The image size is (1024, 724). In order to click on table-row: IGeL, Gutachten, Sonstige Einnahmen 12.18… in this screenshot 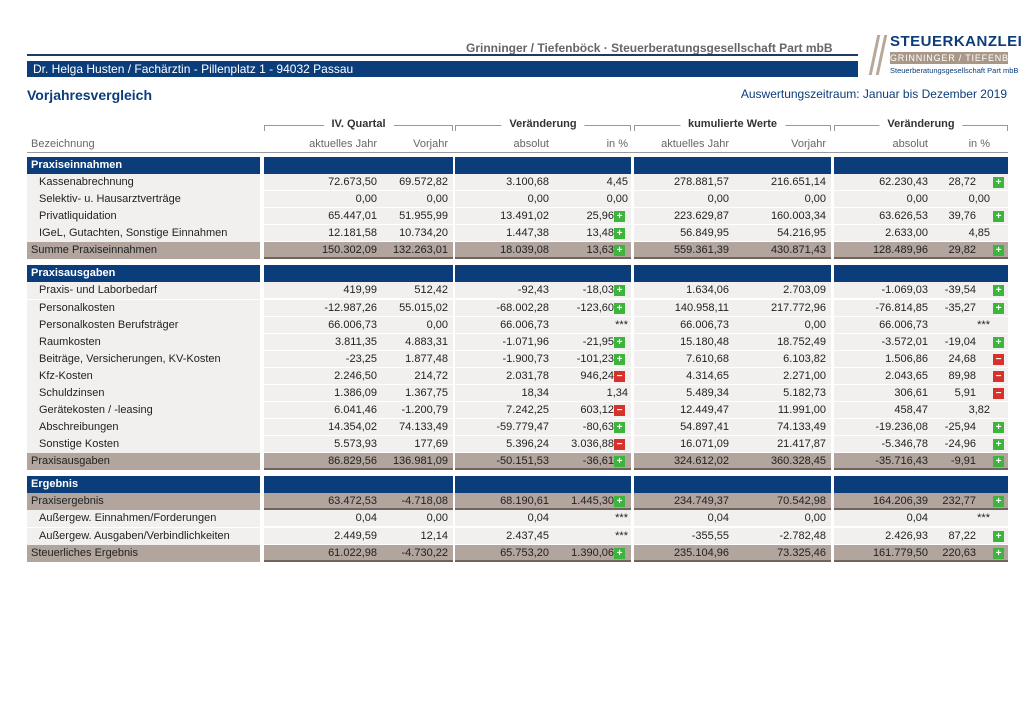, I will do `click(517, 234)`.